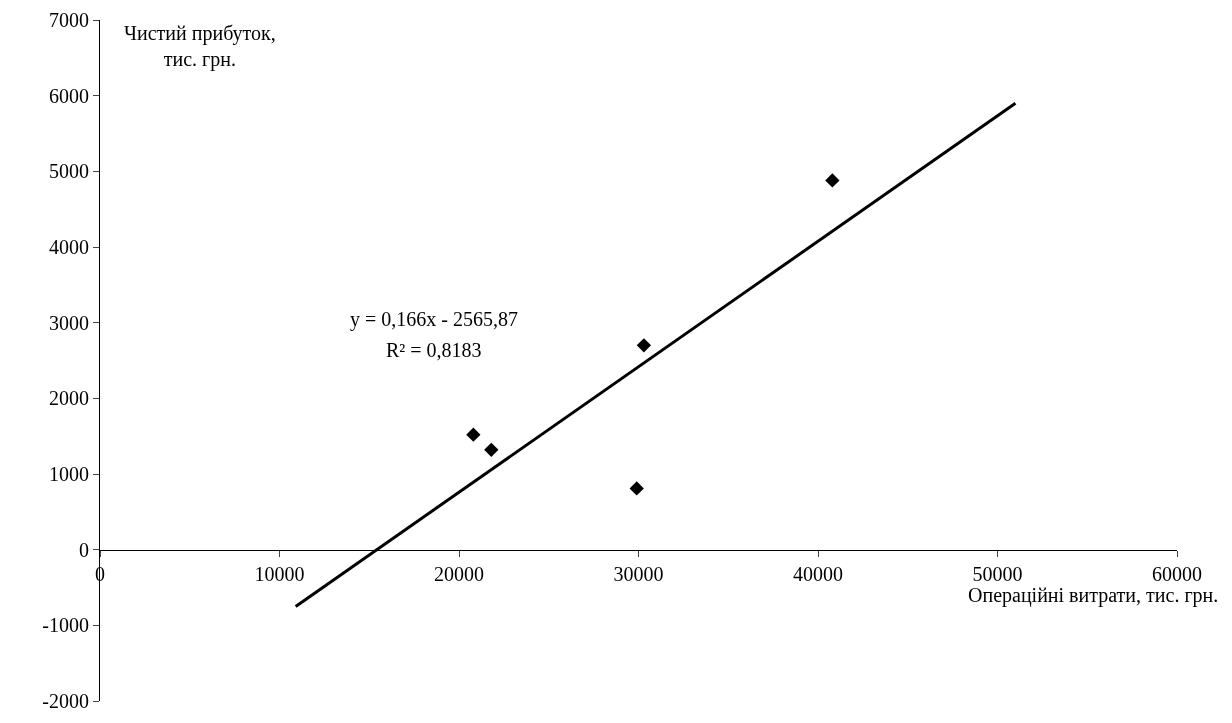 The image size is (1232, 723). Describe the element at coordinates (279, 573) in the screenshot. I see `x-tick-label: 10000` at that location.